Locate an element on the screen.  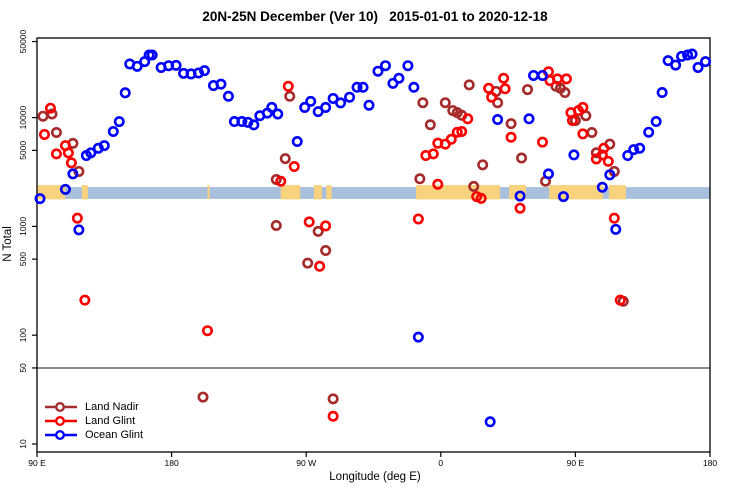
legend-label: Land Nadir is located at coordinates (112, 407).